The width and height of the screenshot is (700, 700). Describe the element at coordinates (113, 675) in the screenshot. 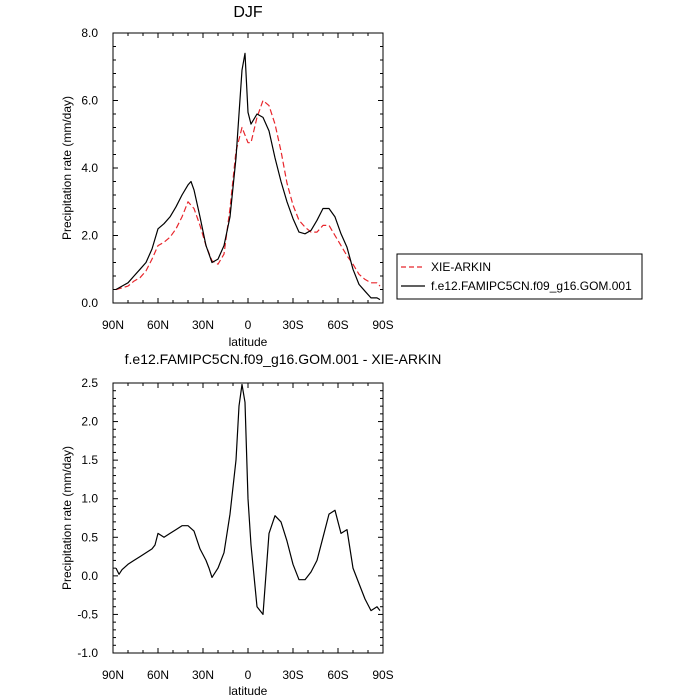

I see `bottom-chart-x-tick-label: 90N` at that location.